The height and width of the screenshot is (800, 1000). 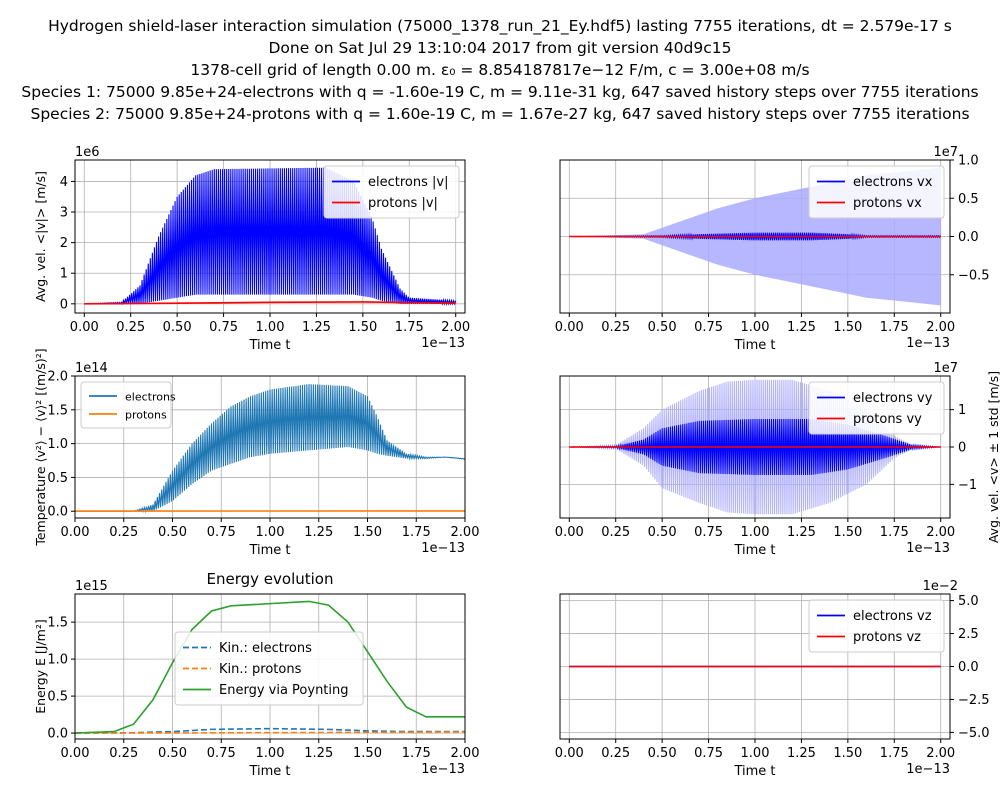 I want to click on xtick-label-vx-8: 2.00, so click(x=940, y=327).